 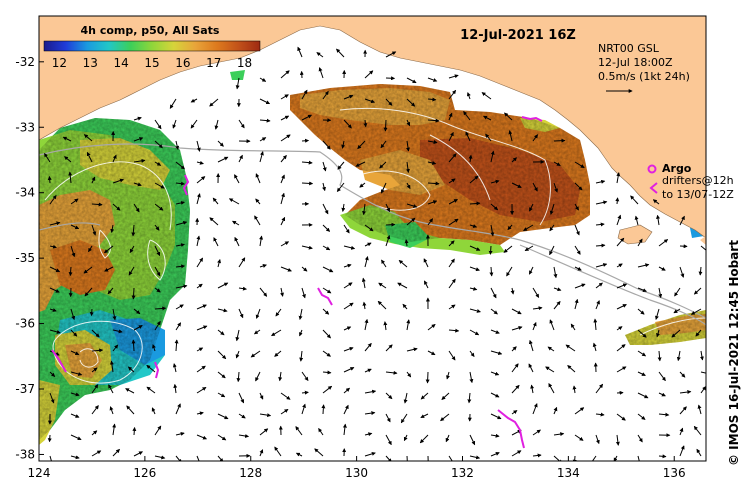 I want to click on vector-scale-label: 0.5m/s (1kt 24h), so click(x=644, y=76).